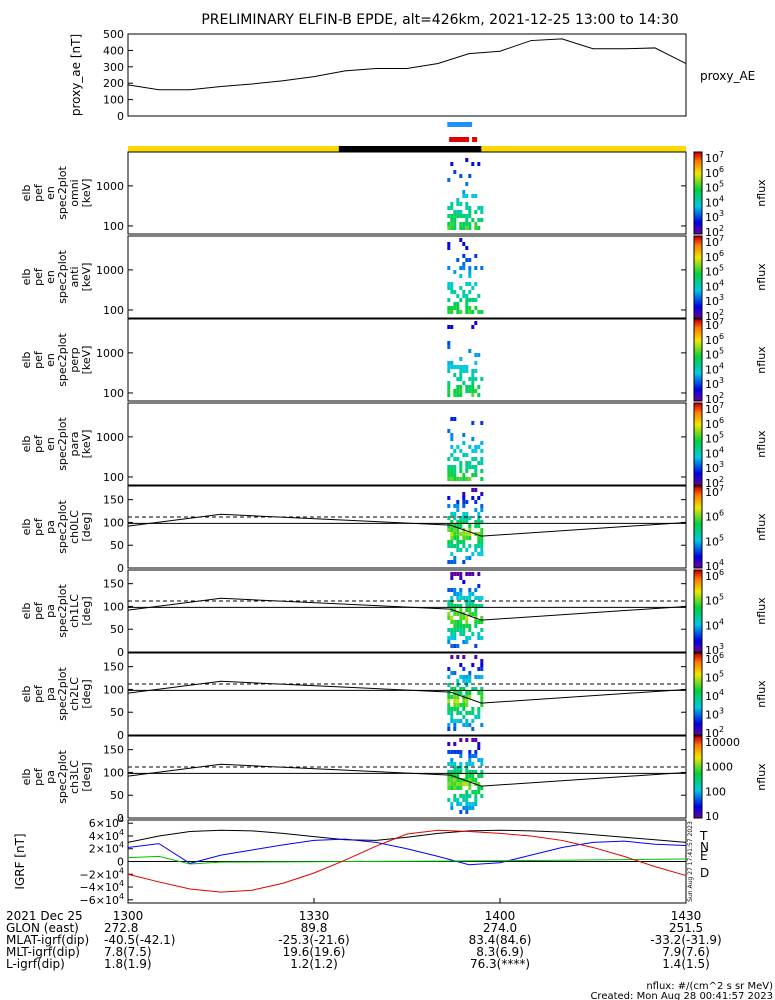  What do you see at coordinates (74, 777) in the screenshot?
I see `ylabel-part: ch3LC` at bounding box center [74, 777].